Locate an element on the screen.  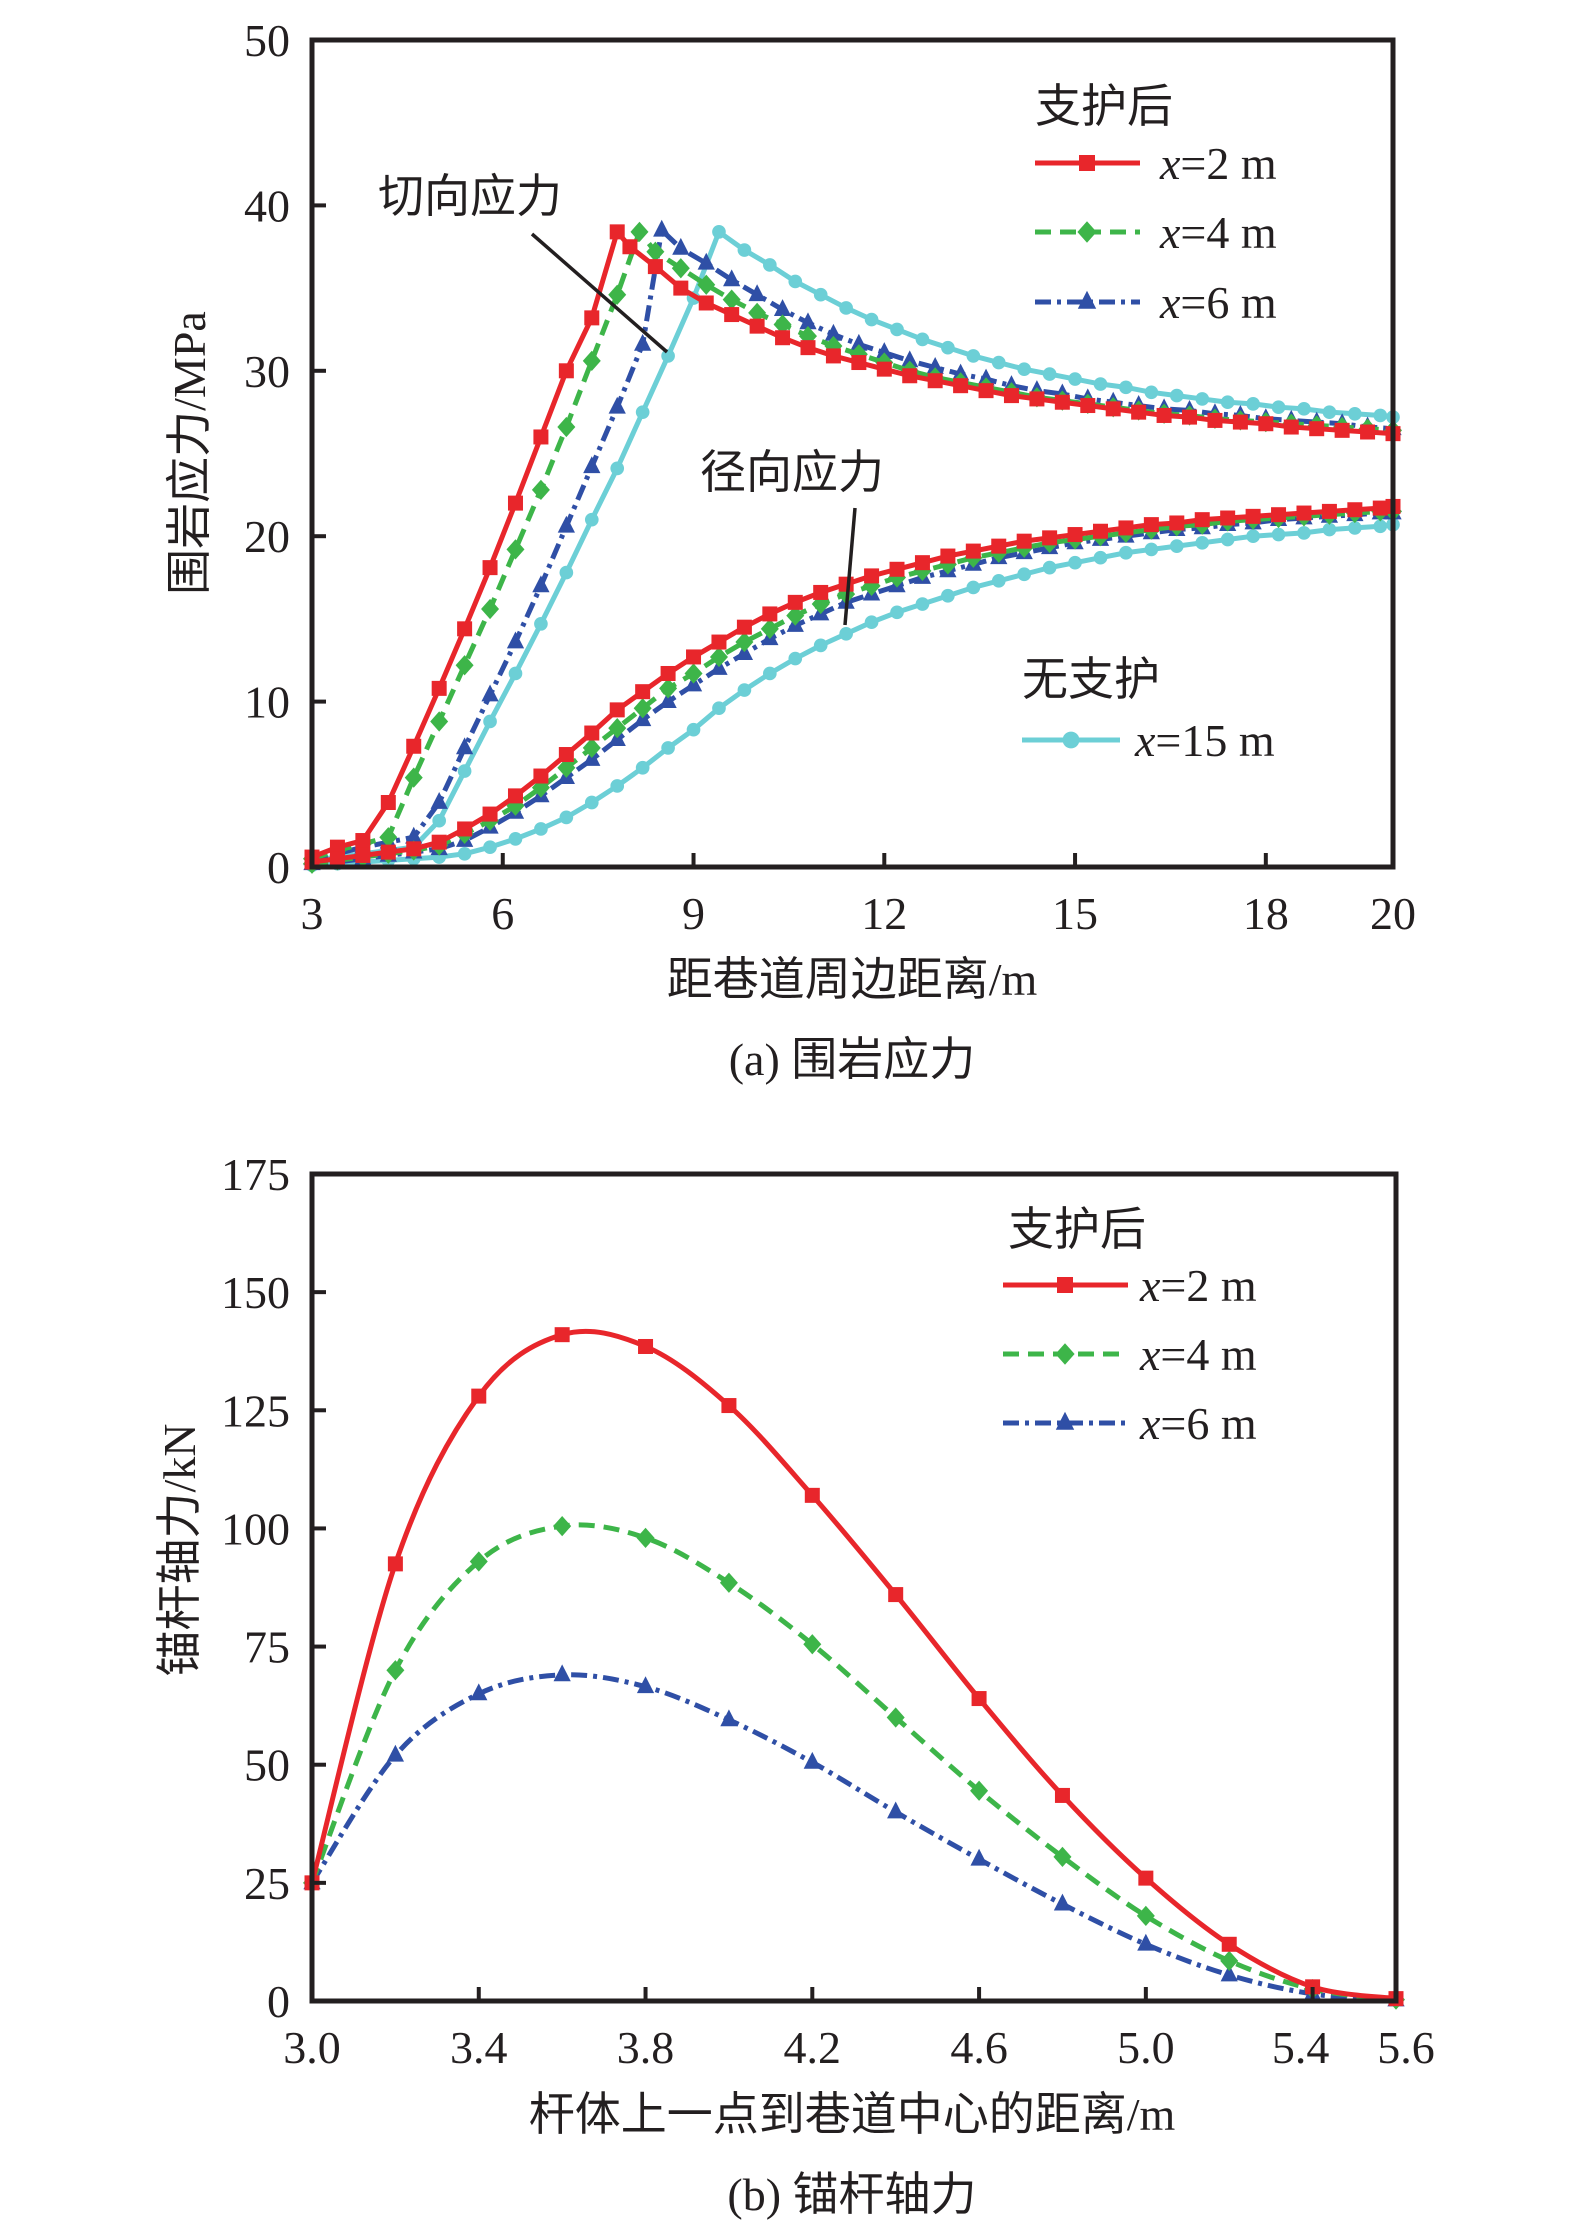
x-tick-label-b: 5.0 is located at coordinates (1146, 2047).